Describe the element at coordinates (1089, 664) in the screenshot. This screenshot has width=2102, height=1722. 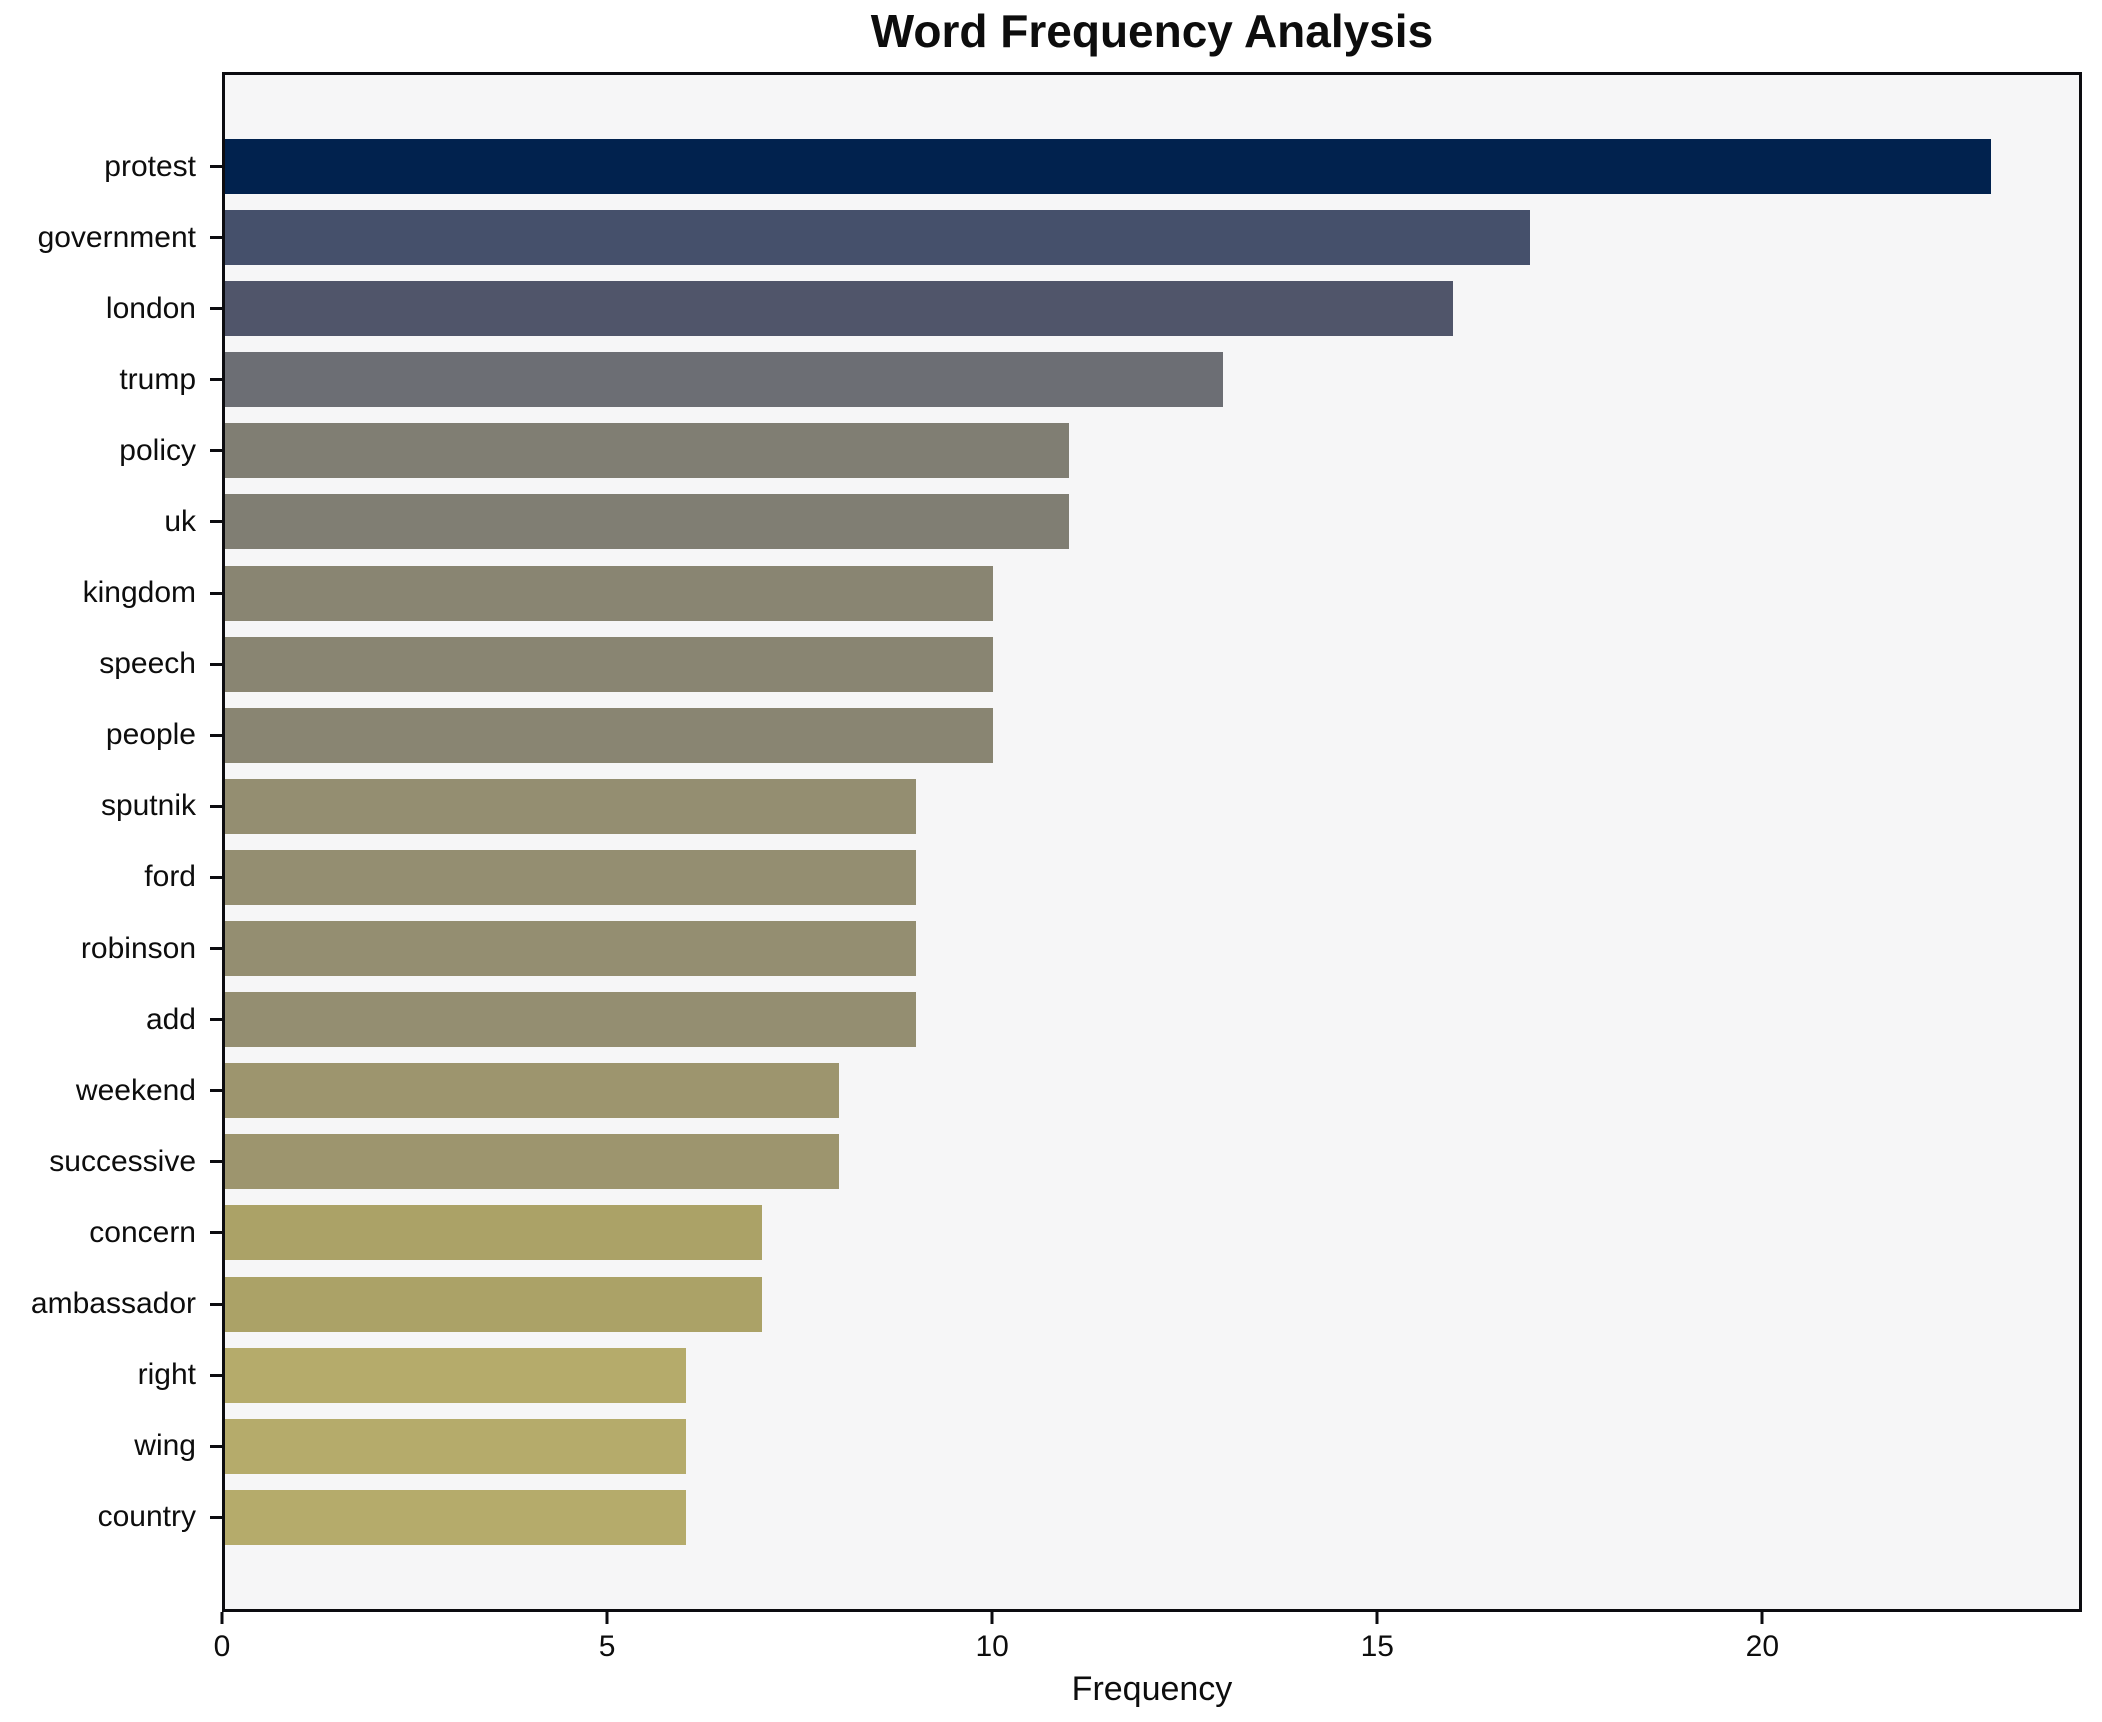
I see `bar-row-speech: speech` at that location.